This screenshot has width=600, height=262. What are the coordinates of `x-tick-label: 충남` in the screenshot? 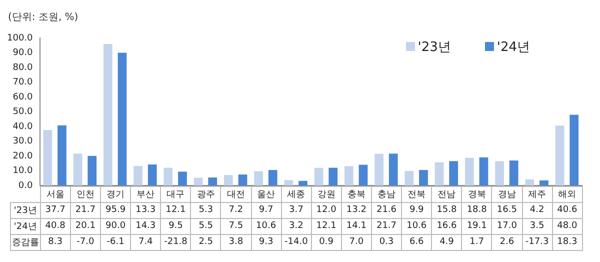 It's located at (386, 194).